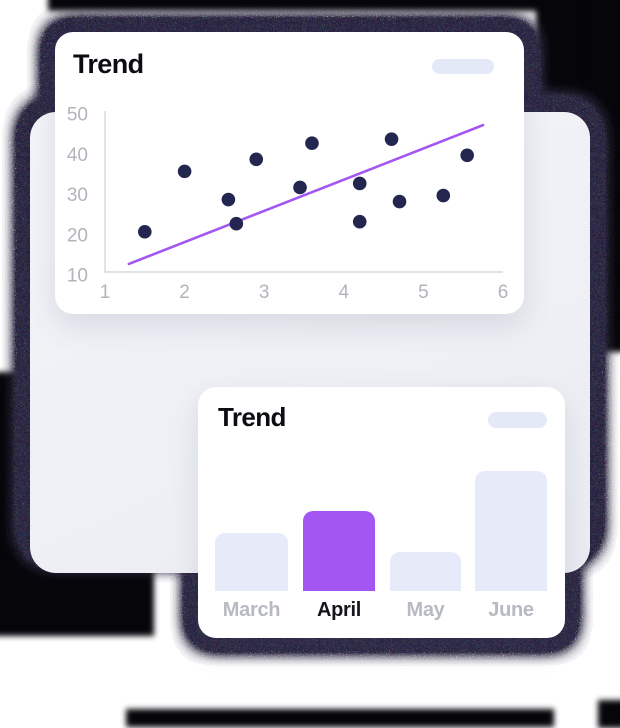  I want to click on y-tick-label: 50, so click(77, 115).